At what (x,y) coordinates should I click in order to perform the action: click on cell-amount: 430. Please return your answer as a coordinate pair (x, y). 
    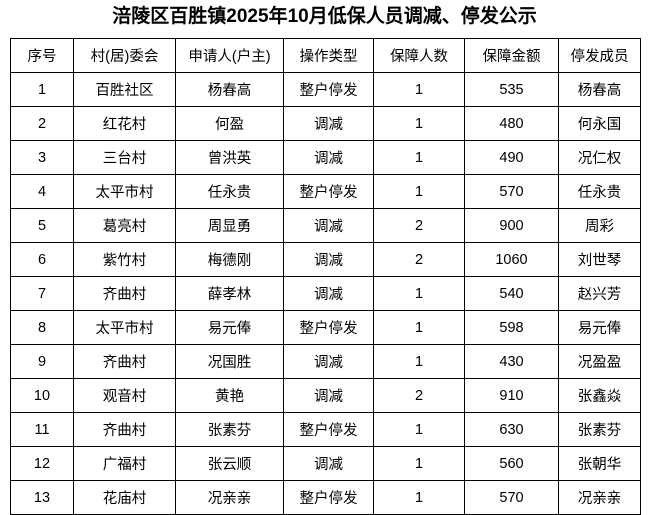
    Looking at the image, I should click on (511, 361).